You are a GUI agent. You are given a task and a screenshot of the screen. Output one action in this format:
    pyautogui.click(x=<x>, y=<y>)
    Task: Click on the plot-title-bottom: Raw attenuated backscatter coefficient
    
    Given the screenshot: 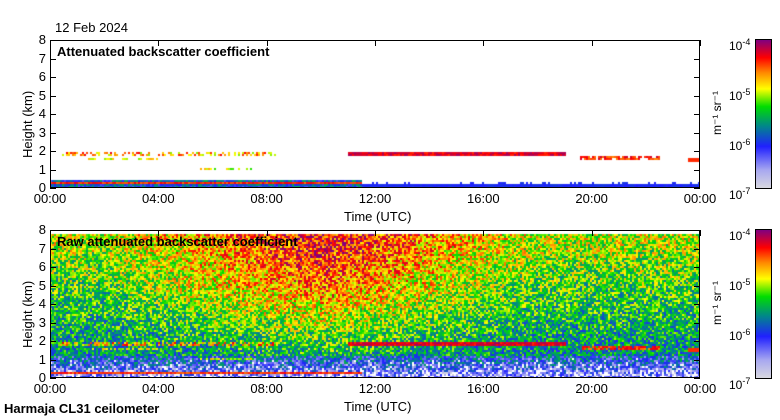 What is the action you would take?
    pyautogui.click(x=177, y=241)
    